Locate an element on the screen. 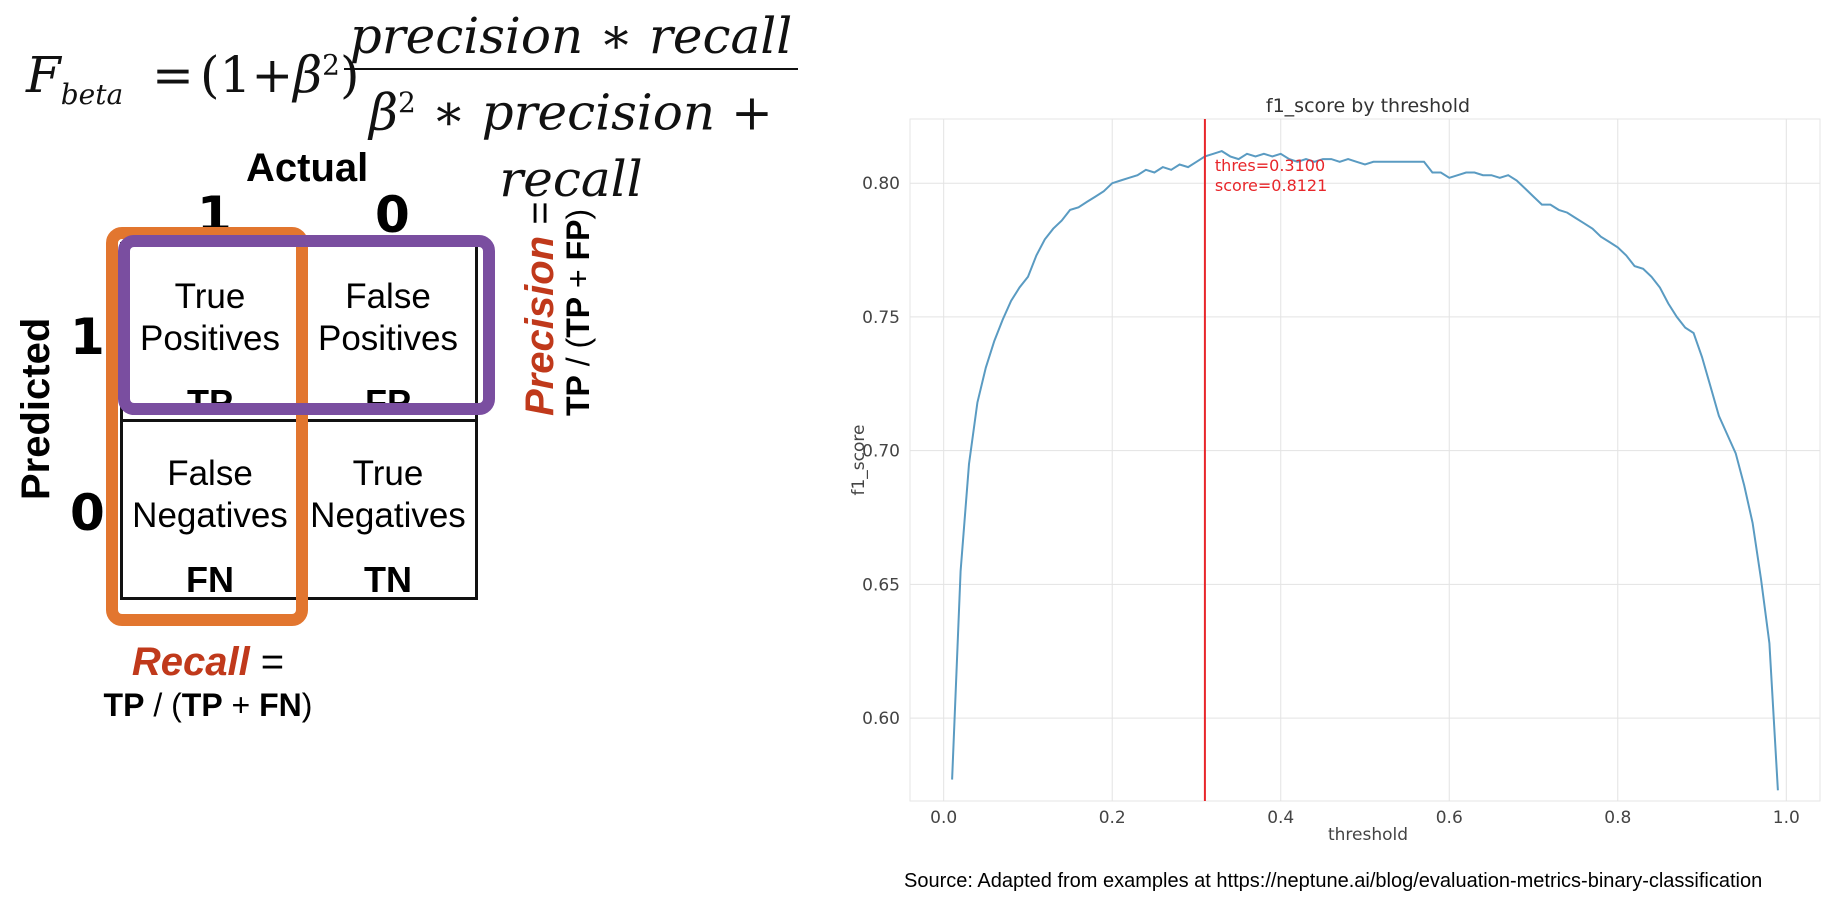 This screenshot has height=904, width=1838. precision-highlight-box is located at coordinates (306, 325).